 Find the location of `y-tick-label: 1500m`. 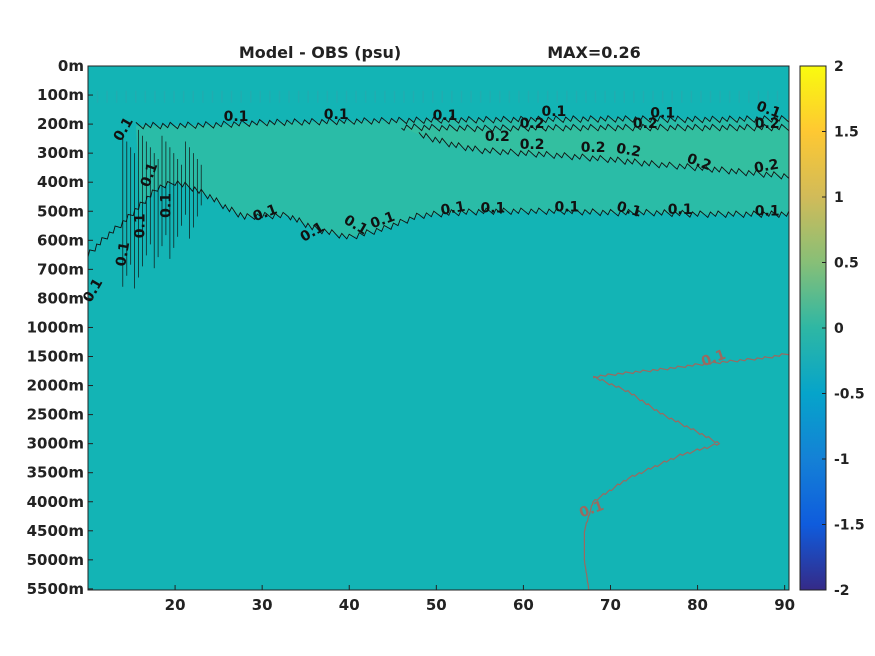

y-tick-label: 1500m is located at coordinates (55, 357).